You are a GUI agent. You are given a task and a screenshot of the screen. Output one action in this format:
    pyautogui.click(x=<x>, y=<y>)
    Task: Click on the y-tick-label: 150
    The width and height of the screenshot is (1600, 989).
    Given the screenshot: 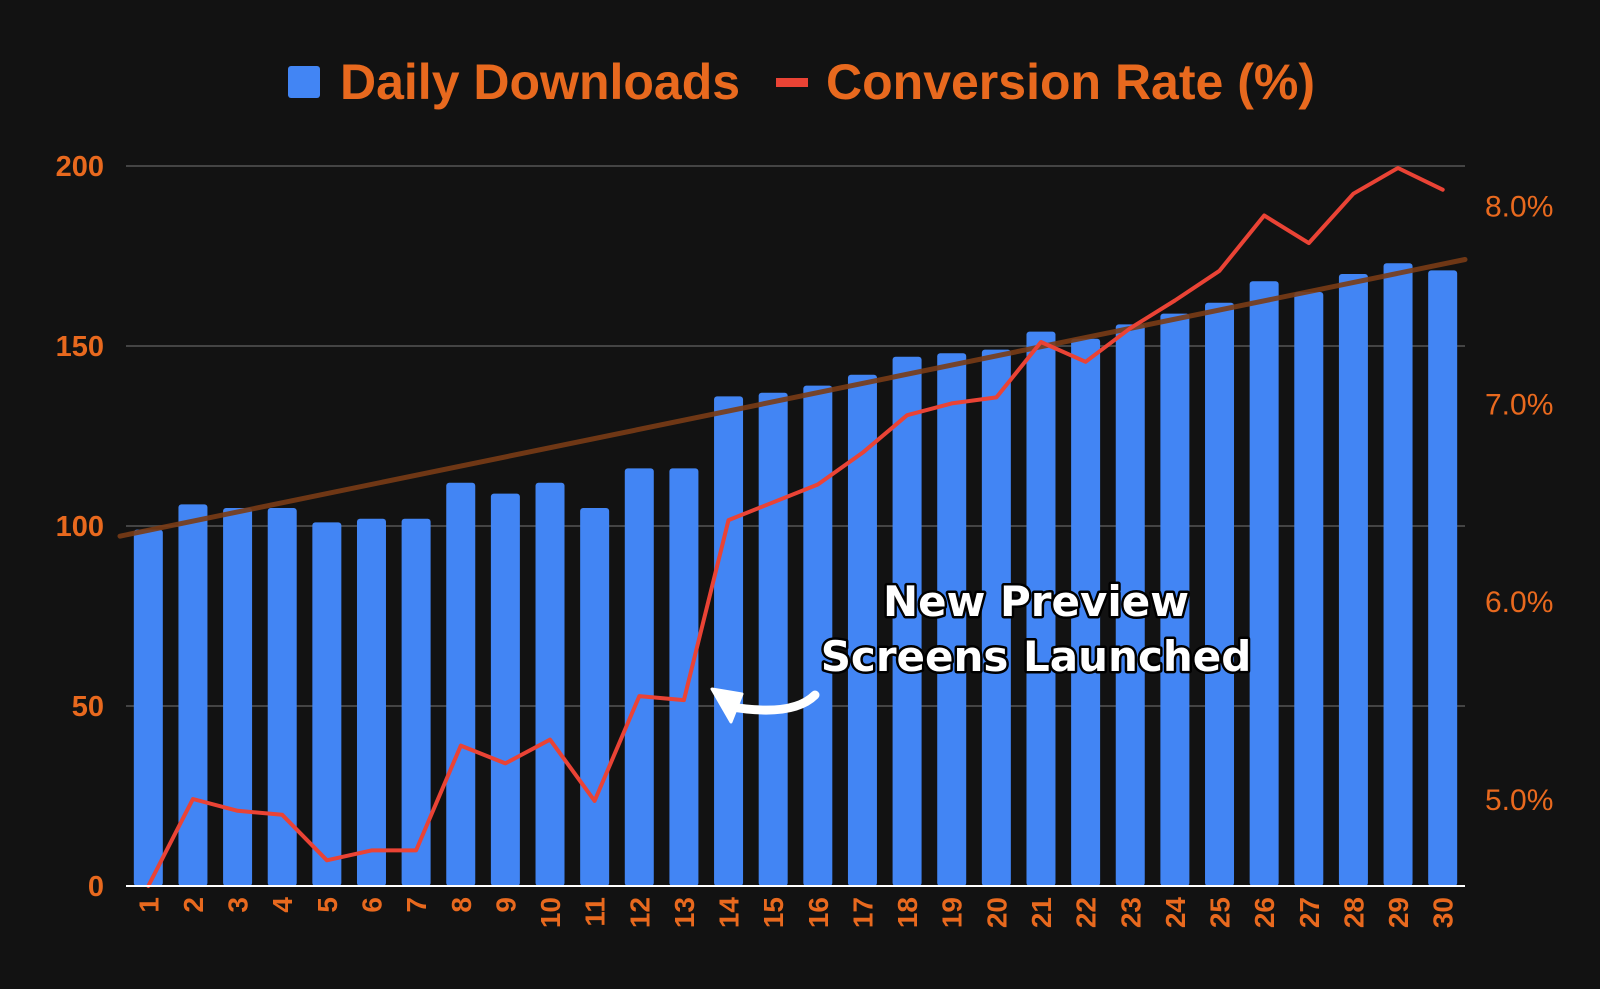 What is the action you would take?
    pyautogui.click(x=80, y=347)
    